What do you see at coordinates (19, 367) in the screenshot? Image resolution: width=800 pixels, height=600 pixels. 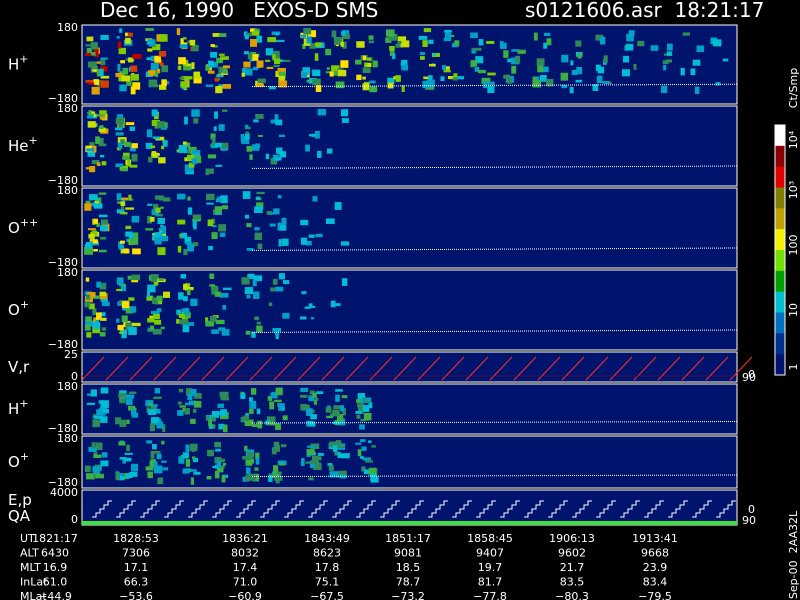 I see `species: V,r` at bounding box center [19, 367].